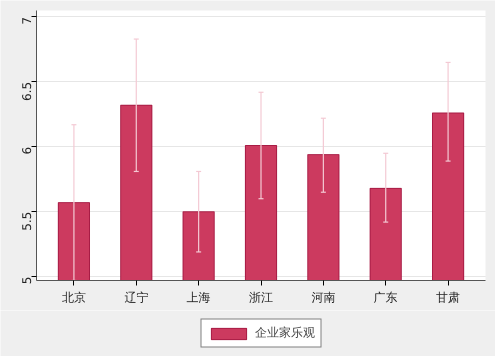 The width and height of the screenshot is (503, 364). Describe the element at coordinates (27, 20) in the screenshot. I see `y-tick-label: 7` at that location.